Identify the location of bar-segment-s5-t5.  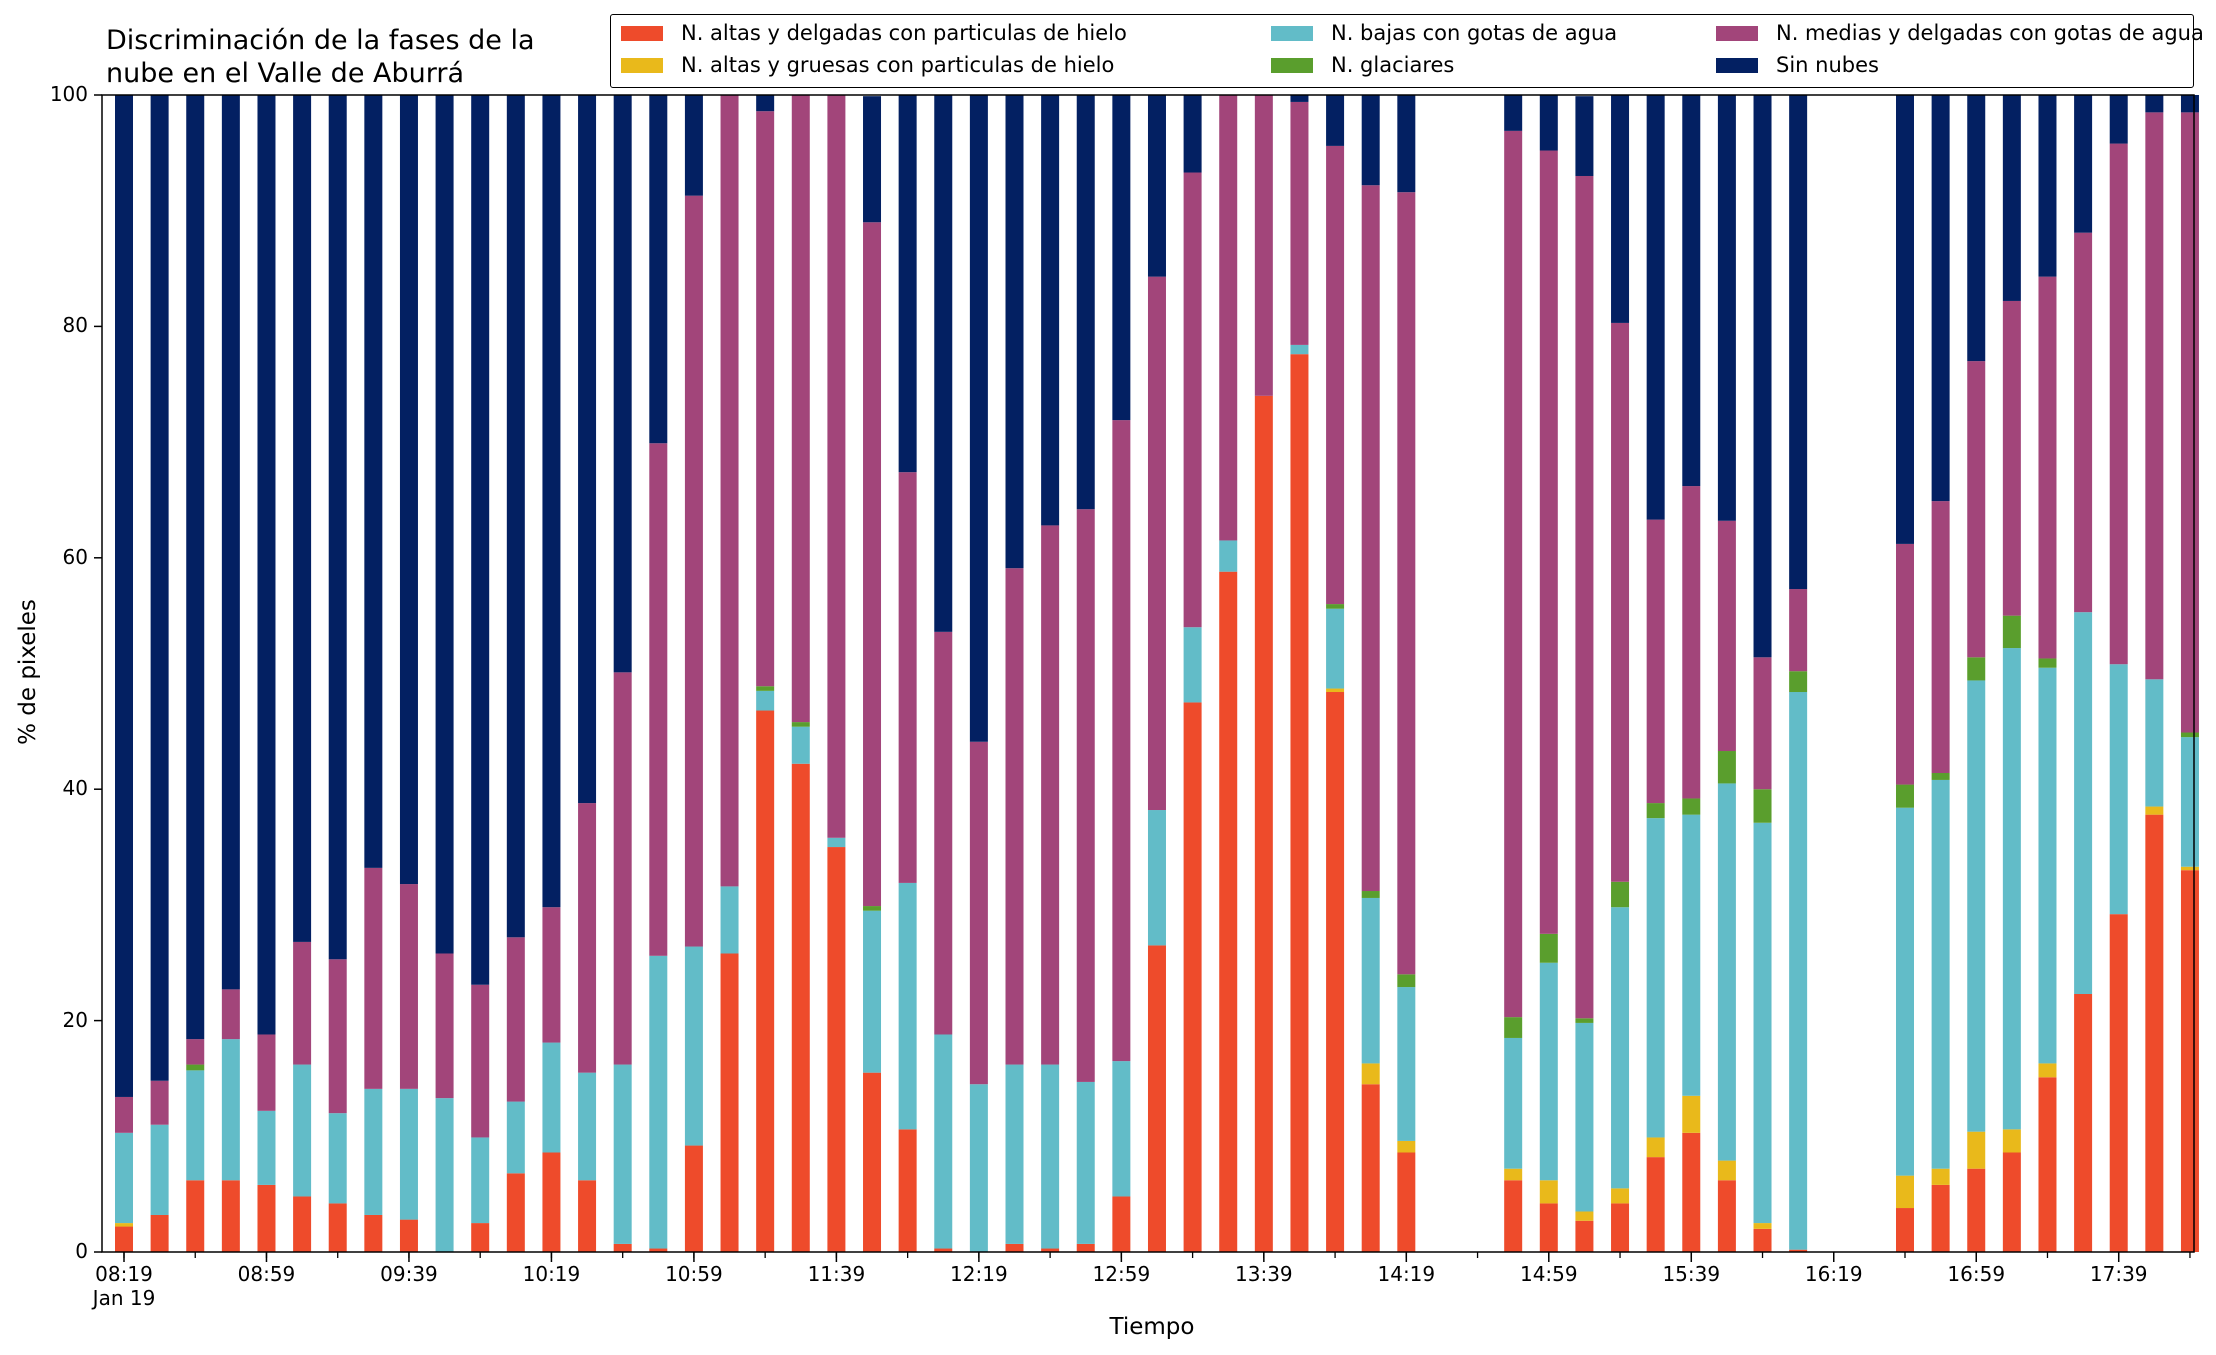
(302, 518).